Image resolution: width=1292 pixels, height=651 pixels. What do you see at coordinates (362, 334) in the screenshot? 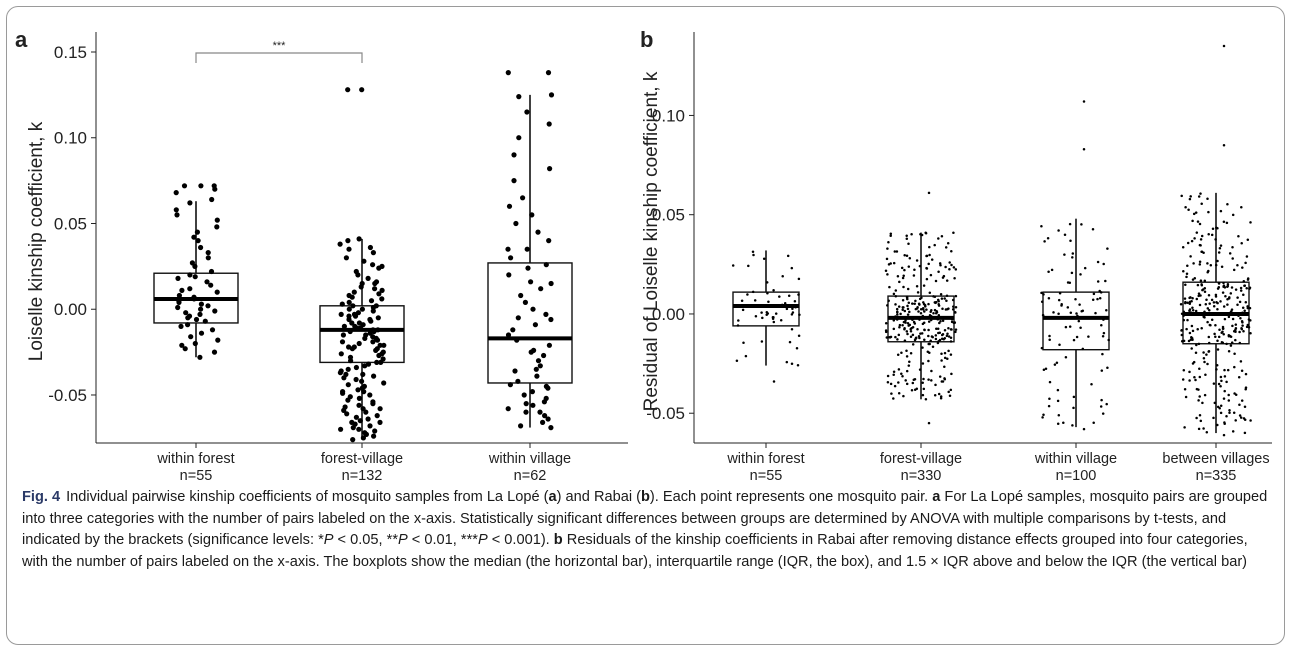
I see `box-iqr` at bounding box center [362, 334].